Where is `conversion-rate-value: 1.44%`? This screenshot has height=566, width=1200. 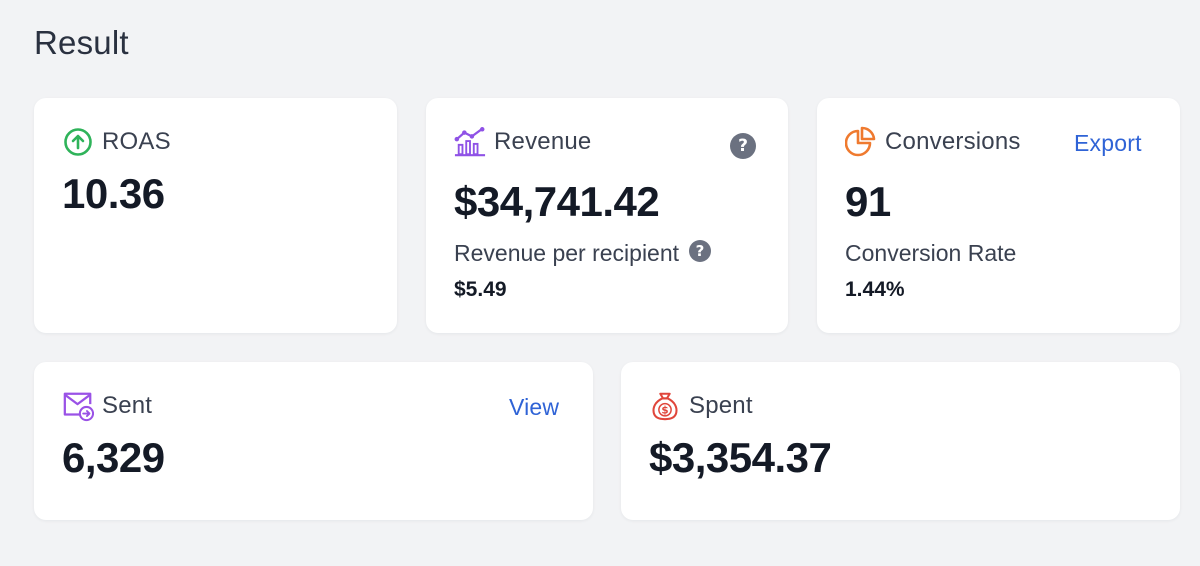
conversion-rate-value: 1.44% is located at coordinates (875, 289).